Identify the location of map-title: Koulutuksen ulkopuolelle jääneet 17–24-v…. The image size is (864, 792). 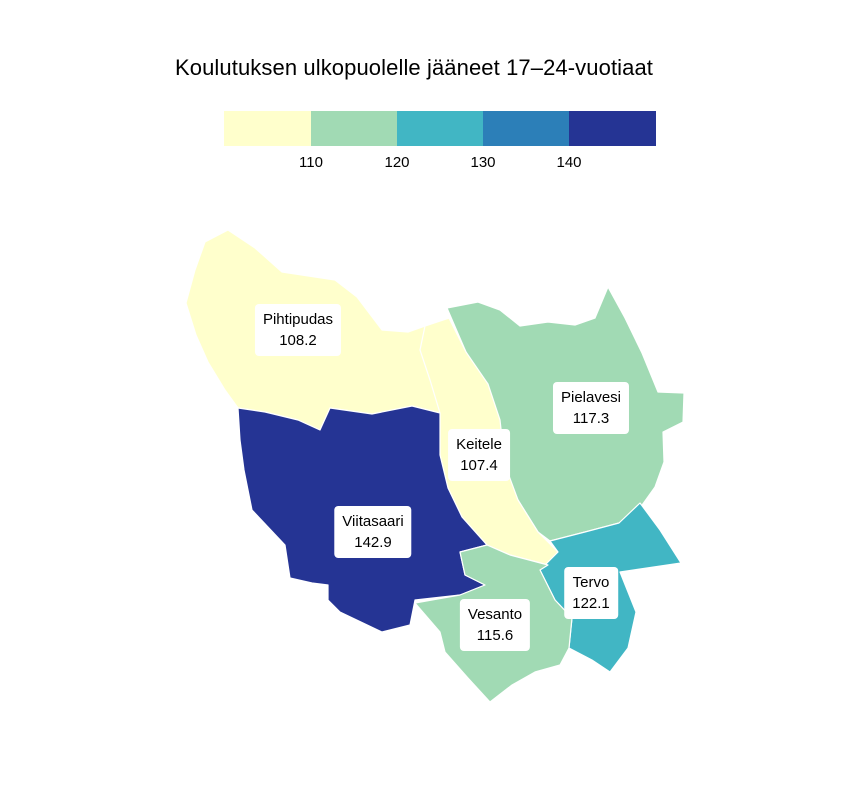
(414, 67).